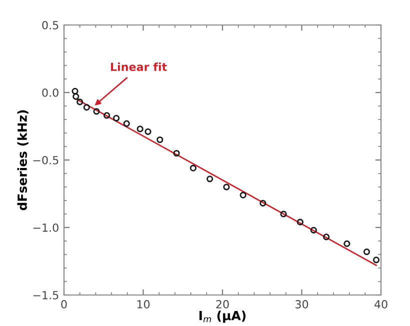 The image size is (410, 326). I want to click on x-axis-title: I$_{m}$ (μA), so click(222, 316).